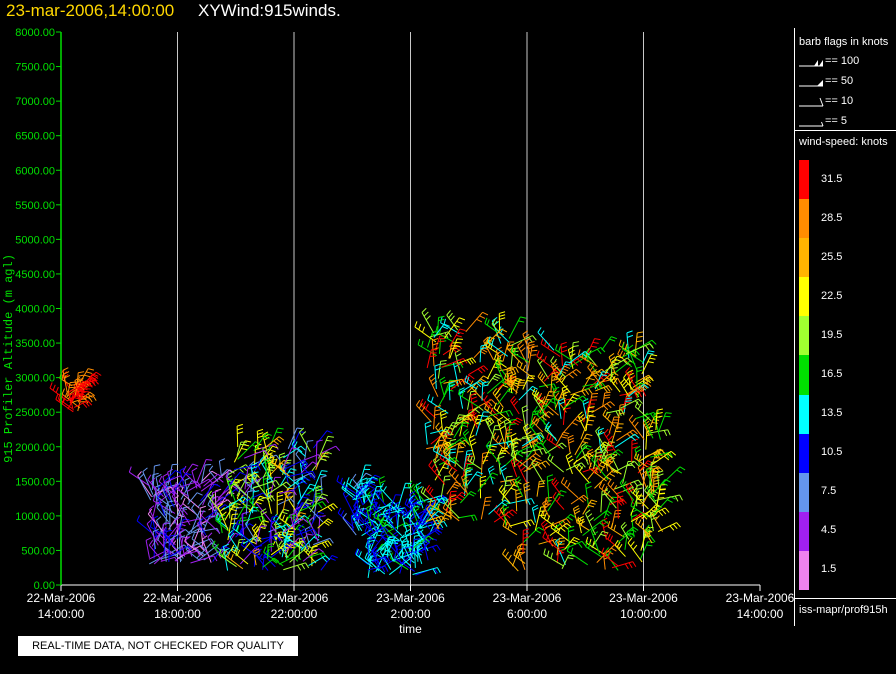 The height and width of the screenshot is (674, 896). What do you see at coordinates (804, 258) in the screenshot?
I see `colorbar-segment` at bounding box center [804, 258].